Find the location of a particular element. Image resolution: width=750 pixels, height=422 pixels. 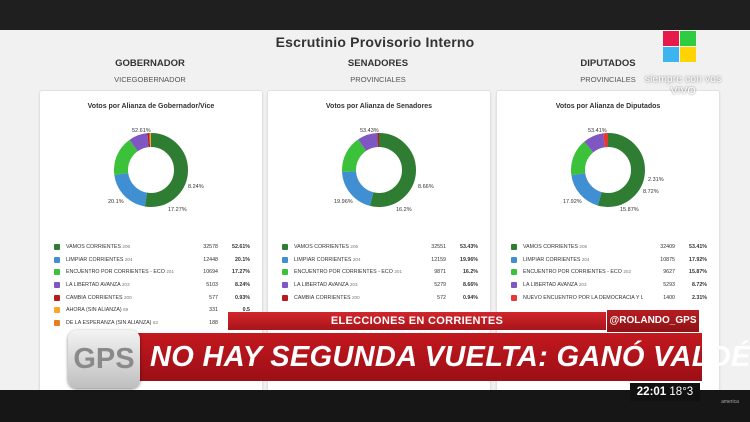

legend-percent: 15.87% is located at coordinates (698, 272).